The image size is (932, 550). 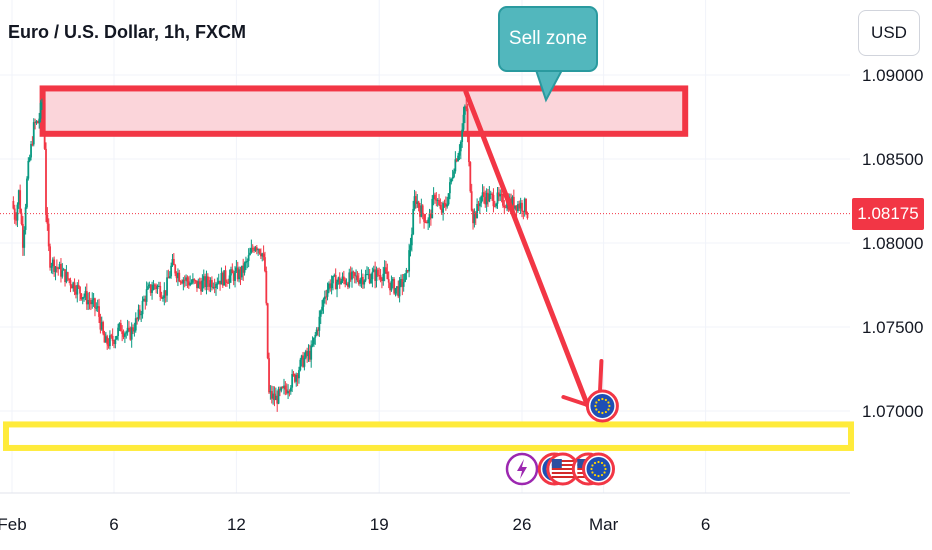 I want to click on sell-zone-box, so click(x=364, y=111).